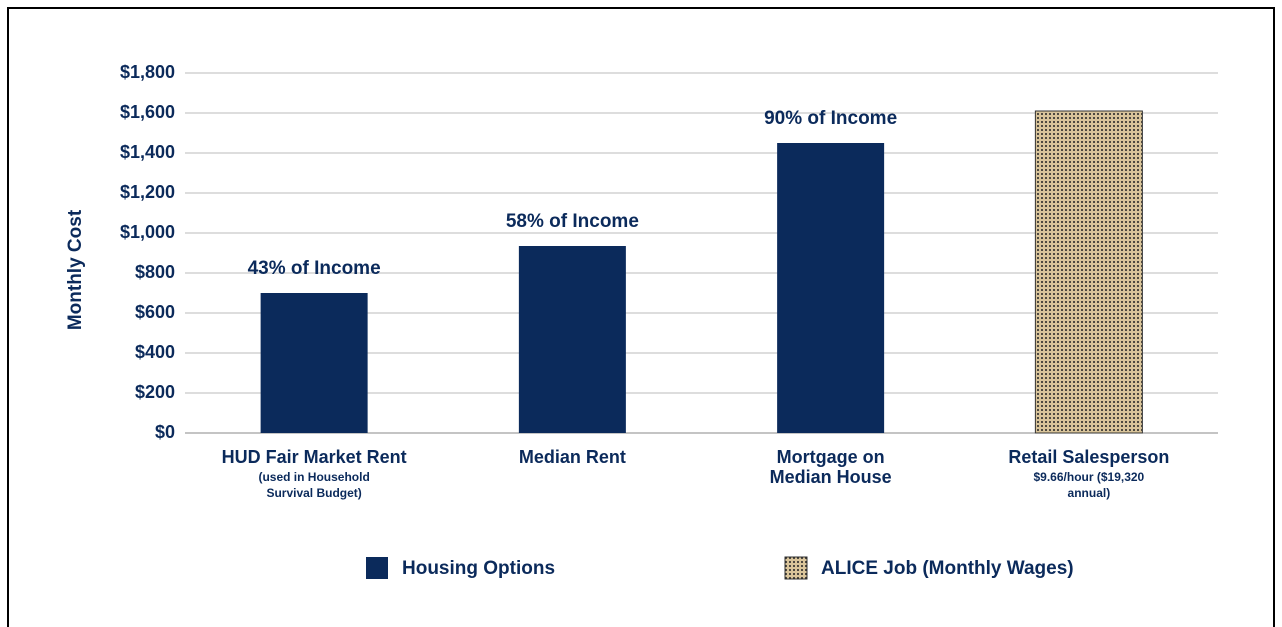 The image size is (1282, 627). What do you see at coordinates (147, 72) in the screenshot?
I see `y-tick-label: $1,800` at bounding box center [147, 72].